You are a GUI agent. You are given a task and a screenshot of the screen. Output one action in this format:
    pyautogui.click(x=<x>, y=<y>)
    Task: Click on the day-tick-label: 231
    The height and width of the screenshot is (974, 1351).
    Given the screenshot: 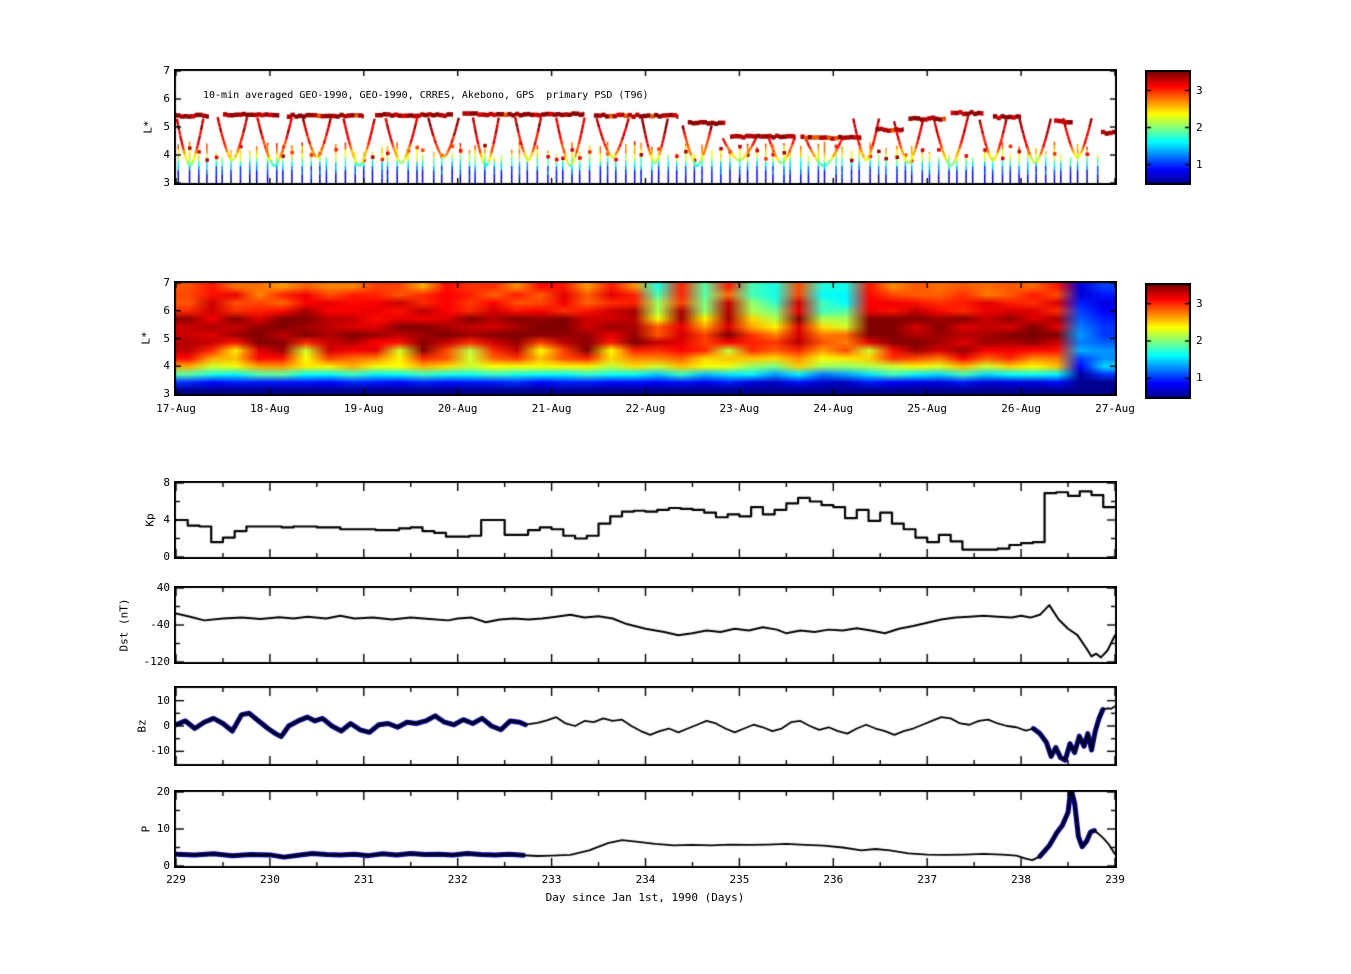 What is the action you would take?
    pyautogui.click(x=363, y=879)
    